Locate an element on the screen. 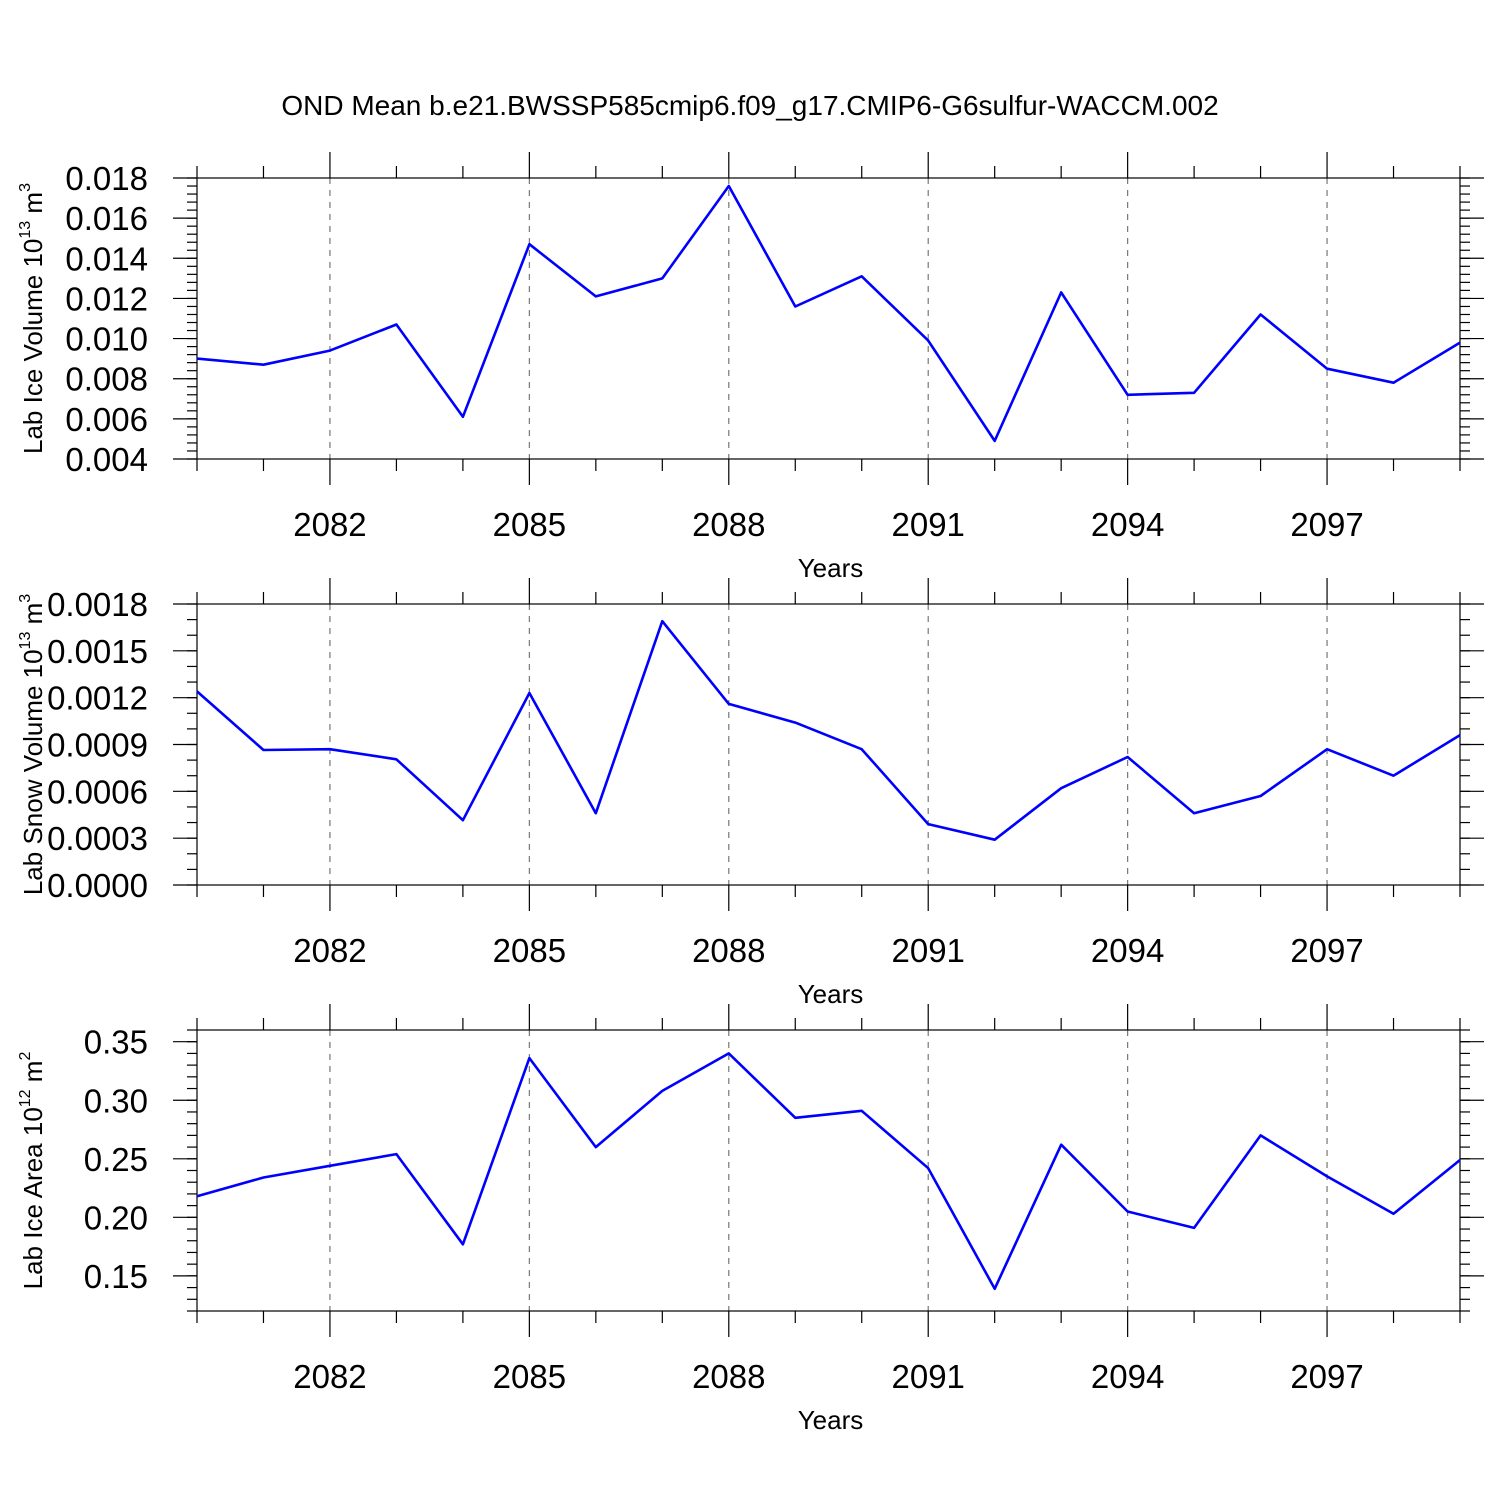 Image resolution: width=1500 pixels, height=1500 pixels. y-tick-label: 0.014 is located at coordinates (106, 258).